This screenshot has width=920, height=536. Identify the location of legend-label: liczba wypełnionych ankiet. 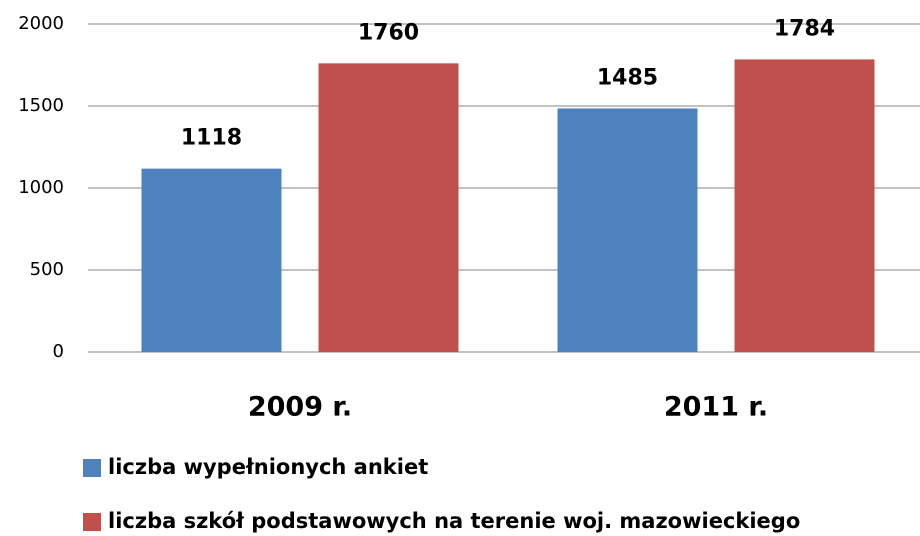
(268, 467).